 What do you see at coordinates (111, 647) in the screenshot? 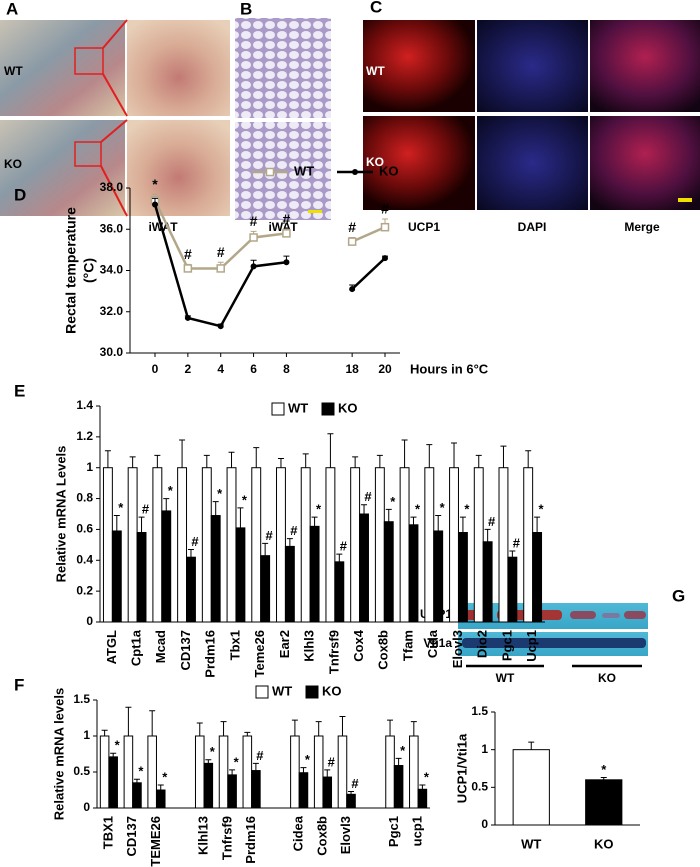
I see `x-tick-label: ATGL` at bounding box center [111, 647].